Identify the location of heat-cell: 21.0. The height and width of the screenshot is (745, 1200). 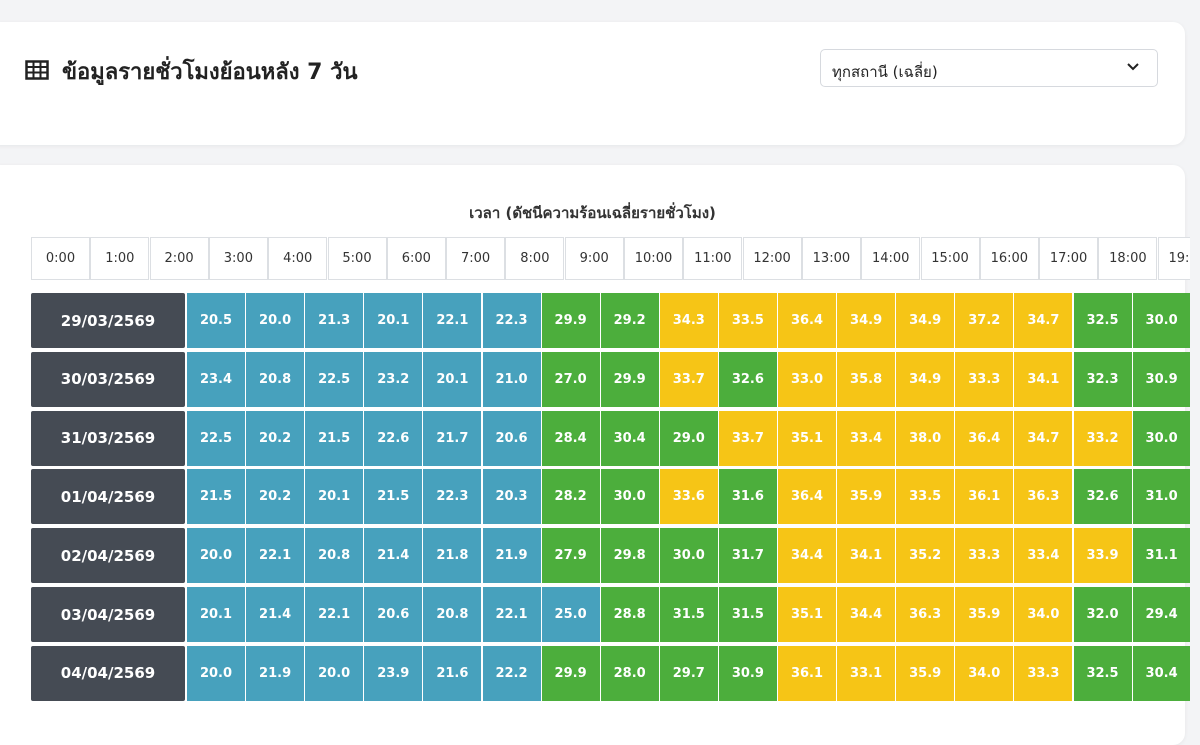
(511, 379).